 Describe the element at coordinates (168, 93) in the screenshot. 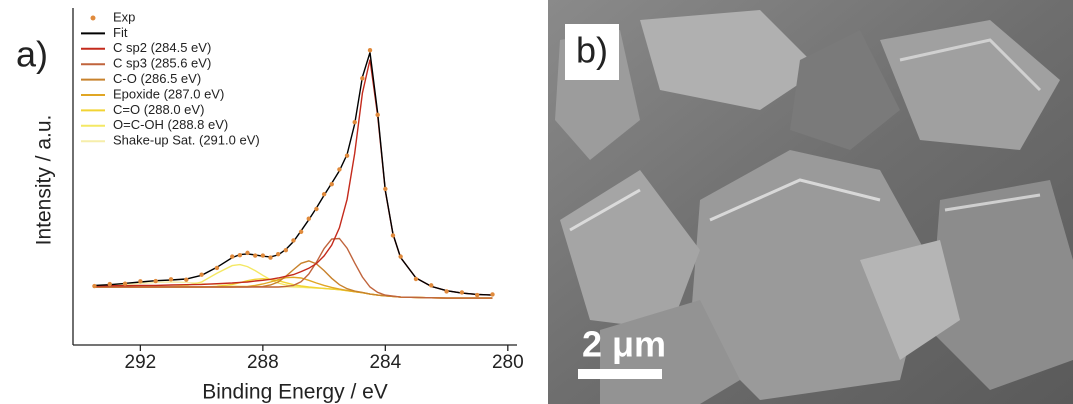

I see `legend-label: Epoxide (287.0 eV)` at that location.